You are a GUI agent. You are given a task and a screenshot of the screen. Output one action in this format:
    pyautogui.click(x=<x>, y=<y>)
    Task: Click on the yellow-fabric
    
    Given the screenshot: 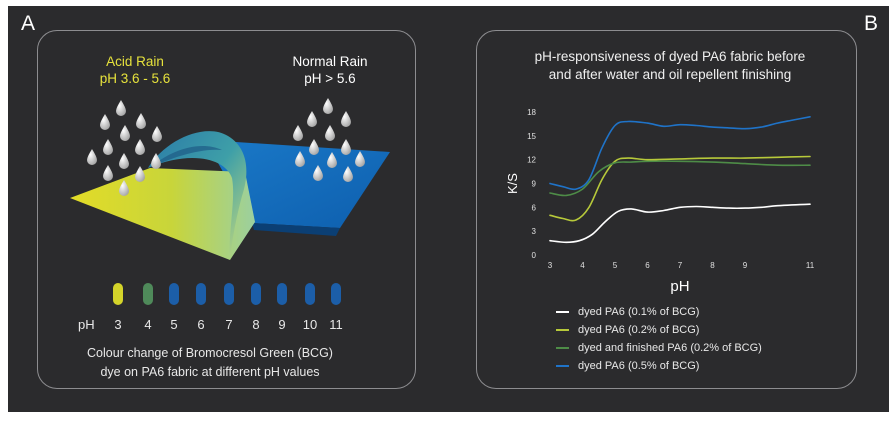 What is the action you would take?
    pyautogui.click(x=162, y=214)
    